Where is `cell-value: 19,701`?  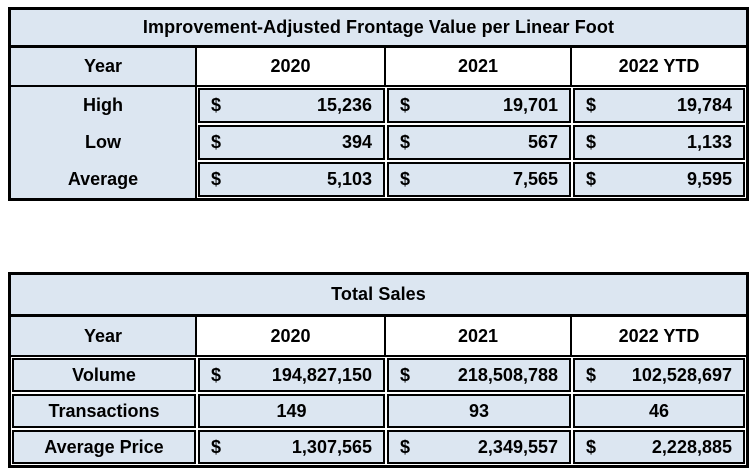
cell-value: 19,701 is located at coordinates (530, 105).